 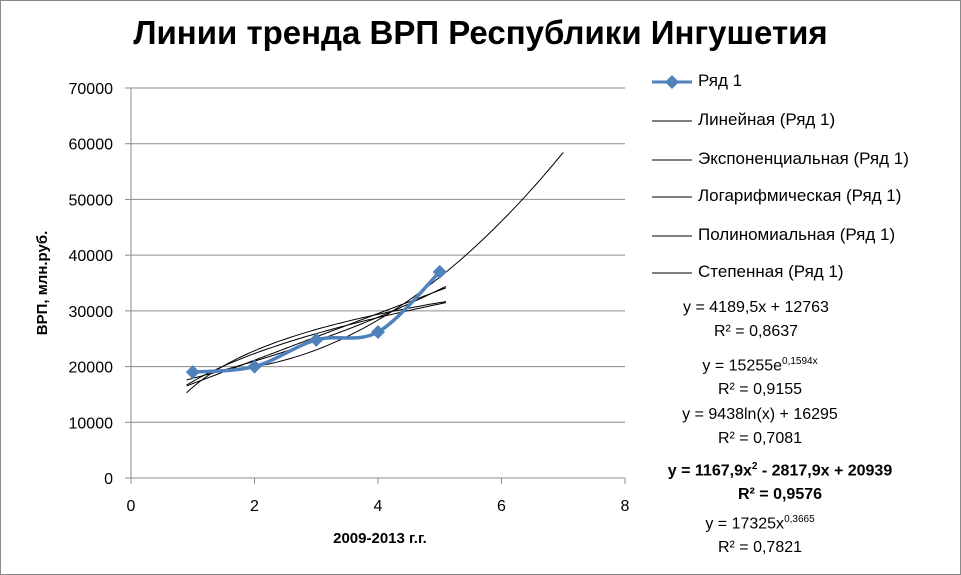 What do you see at coordinates (131, 506) in the screenshot?
I see `x-tick-label: 0` at bounding box center [131, 506].